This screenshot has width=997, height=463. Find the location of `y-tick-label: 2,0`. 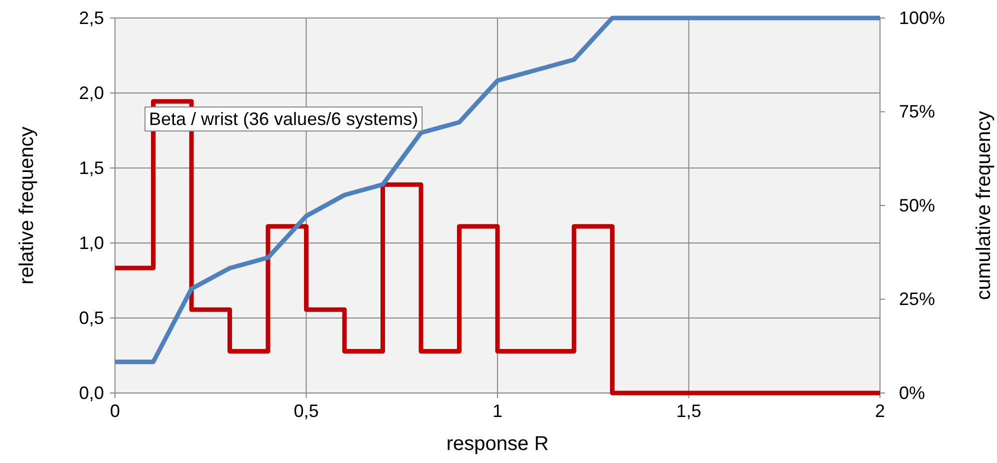

y-tick-label: 2,0 is located at coordinates (91, 92).